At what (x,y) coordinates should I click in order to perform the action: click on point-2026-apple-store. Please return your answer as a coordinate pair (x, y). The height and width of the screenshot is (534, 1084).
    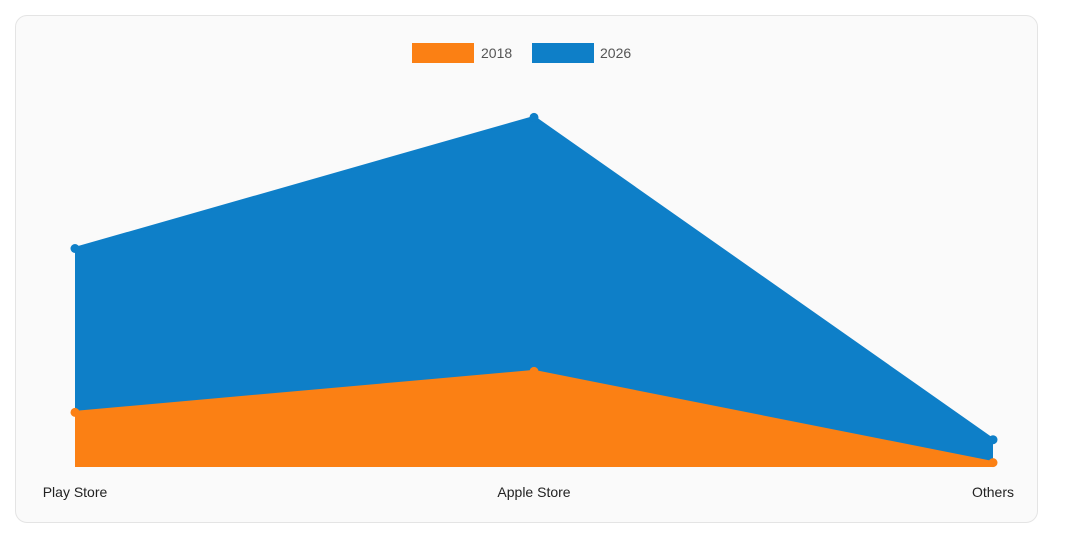
    Looking at the image, I should click on (534, 117).